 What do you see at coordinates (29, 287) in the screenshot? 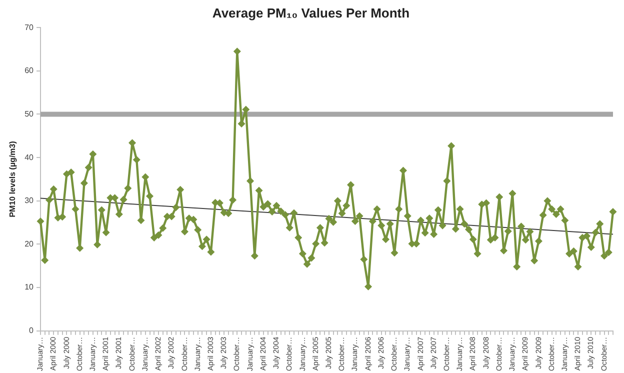
I see `y-tick-label: 10` at bounding box center [29, 287].